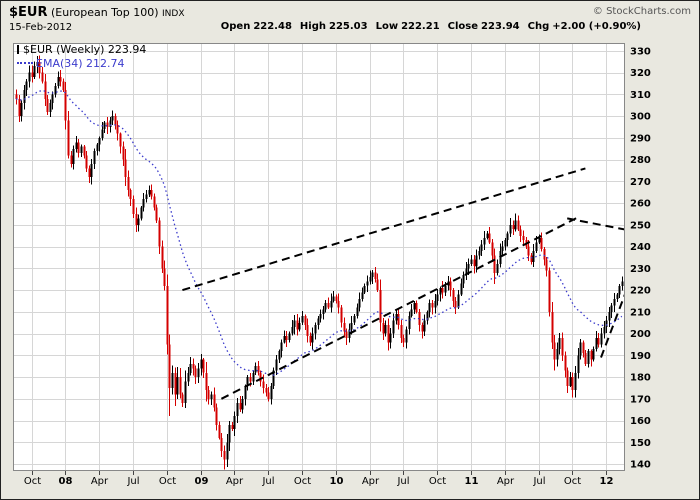 Image resolution: width=700 pixels, height=500 pixels. I want to click on svg-text: 140, so click(640, 465).